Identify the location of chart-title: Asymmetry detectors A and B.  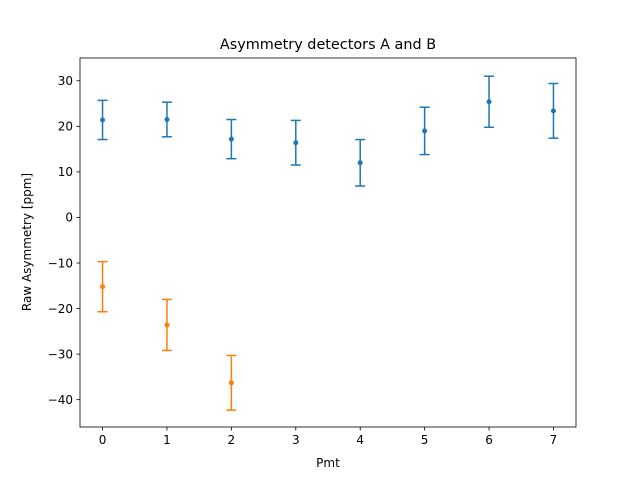
(328, 45).